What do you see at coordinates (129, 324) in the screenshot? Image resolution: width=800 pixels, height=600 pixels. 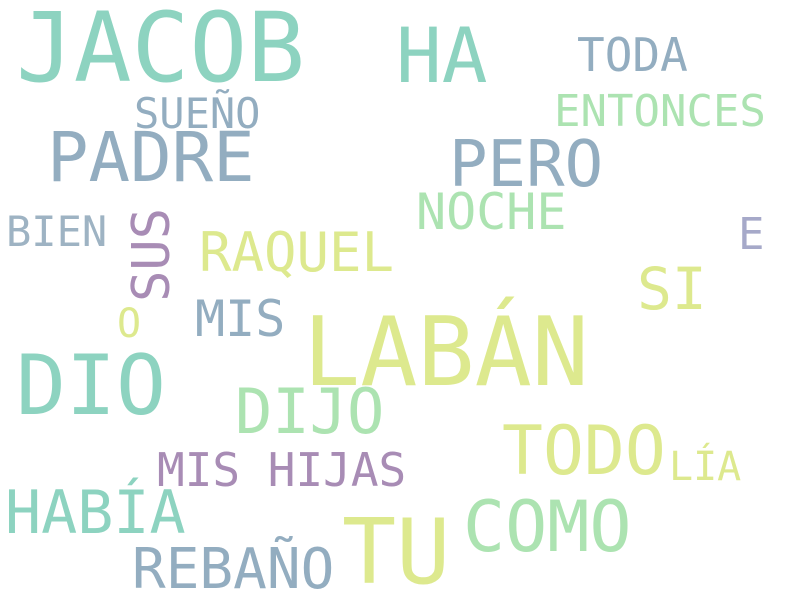 I see `word-o: O` at bounding box center [129, 324].